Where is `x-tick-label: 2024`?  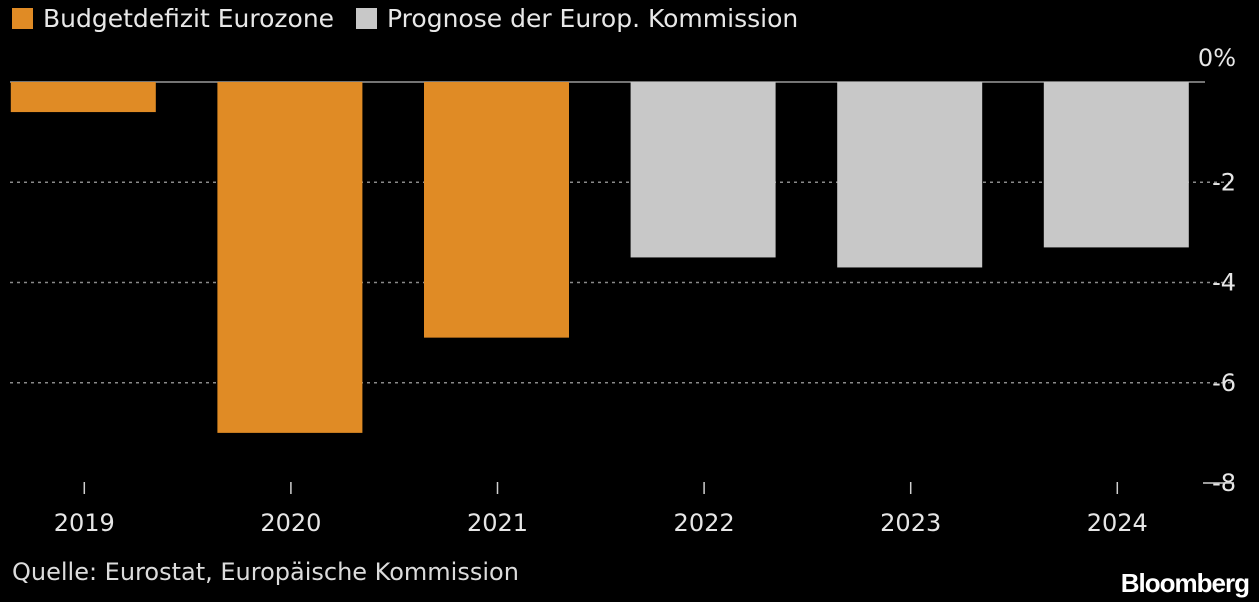 x-tick-label: 2024 is located at coordinates (1117, 523).